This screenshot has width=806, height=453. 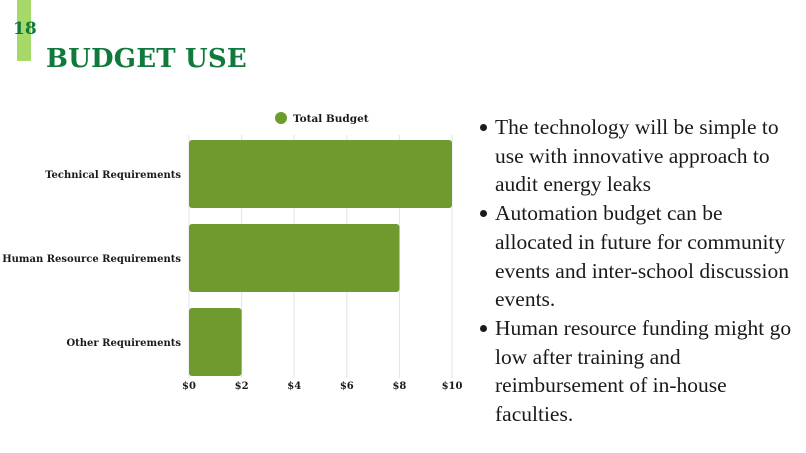 I want to click on x-tick-label: $2, so click(x=242, y=386).